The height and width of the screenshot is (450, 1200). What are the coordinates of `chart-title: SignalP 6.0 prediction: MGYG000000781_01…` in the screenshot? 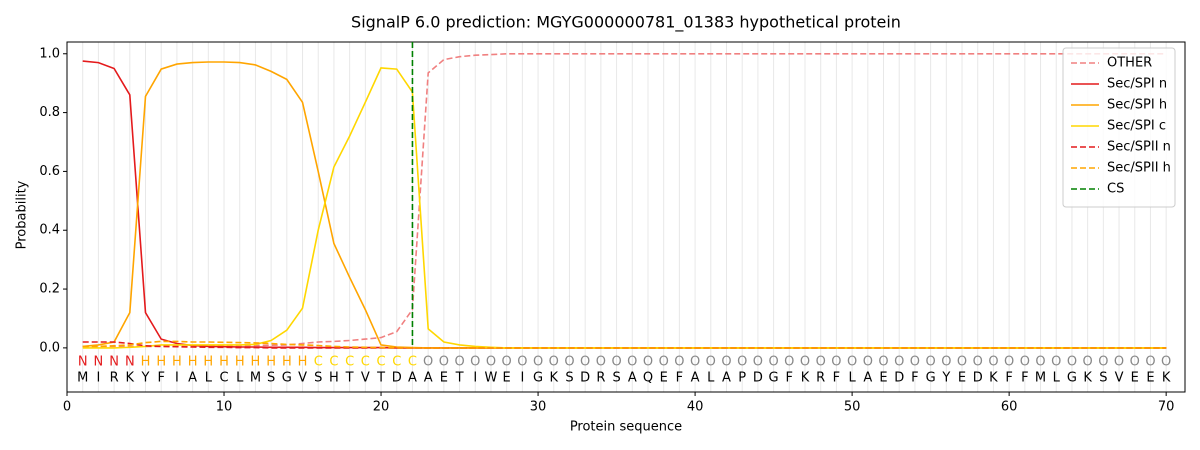 It's located at (626, 23).